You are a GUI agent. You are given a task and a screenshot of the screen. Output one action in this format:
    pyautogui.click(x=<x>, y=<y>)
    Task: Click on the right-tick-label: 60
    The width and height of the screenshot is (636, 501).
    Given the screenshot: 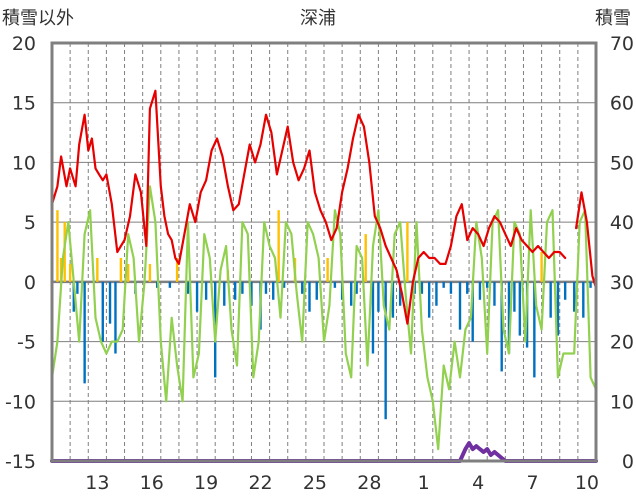 What is the action you would take?
    pyautogui.click(x=622, y=104)
    